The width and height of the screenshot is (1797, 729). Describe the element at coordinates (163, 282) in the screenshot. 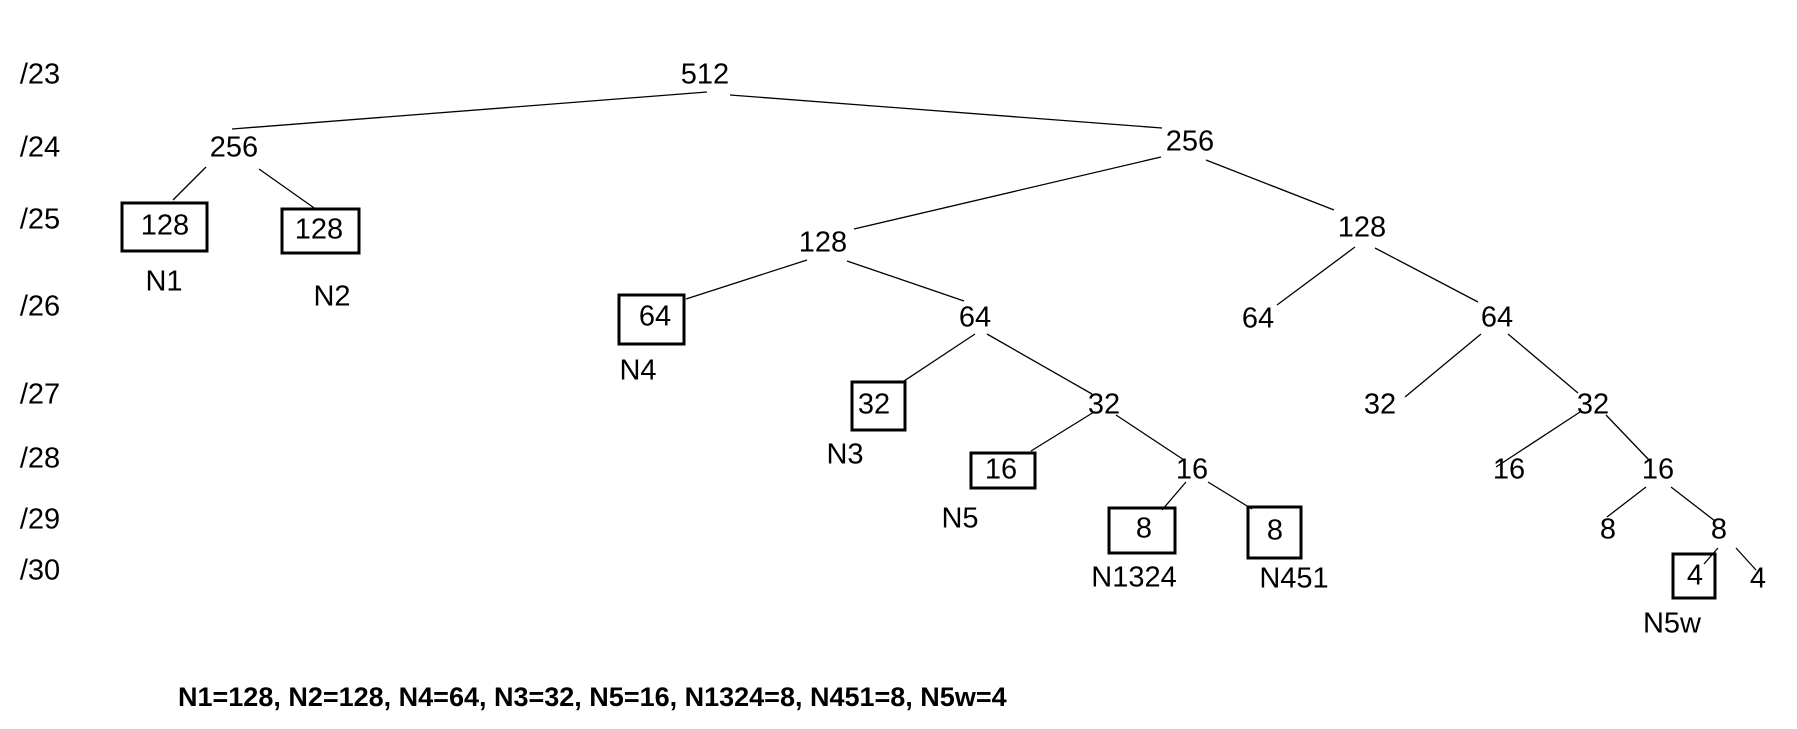

I see `network-name-label: N1` at that location.